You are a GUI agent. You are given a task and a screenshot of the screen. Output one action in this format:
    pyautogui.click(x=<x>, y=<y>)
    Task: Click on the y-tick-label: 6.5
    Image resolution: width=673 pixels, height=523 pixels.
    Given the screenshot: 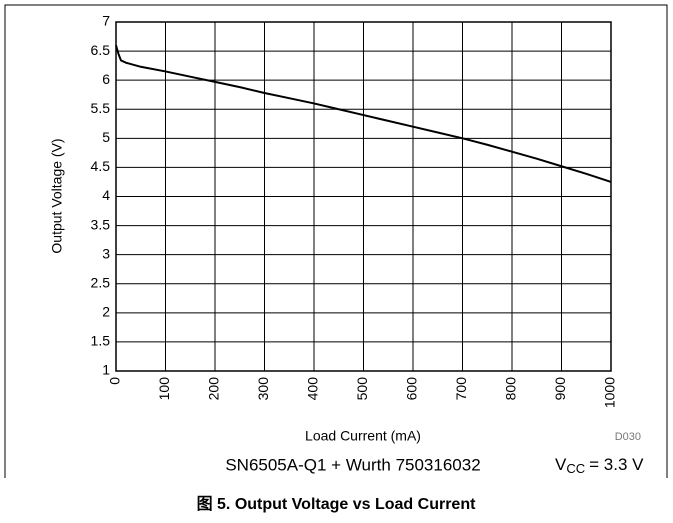 What is the action you would take?
    pyautogui.click(x=101, y=50)
    